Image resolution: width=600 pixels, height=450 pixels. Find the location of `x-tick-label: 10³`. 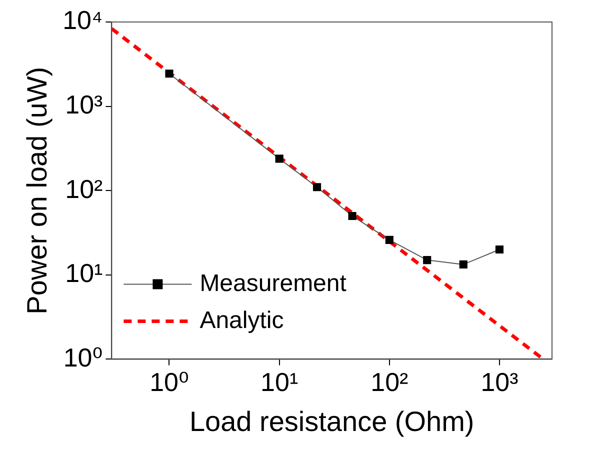

x-tick-label: 10³ is located at coordinates (499, 381).